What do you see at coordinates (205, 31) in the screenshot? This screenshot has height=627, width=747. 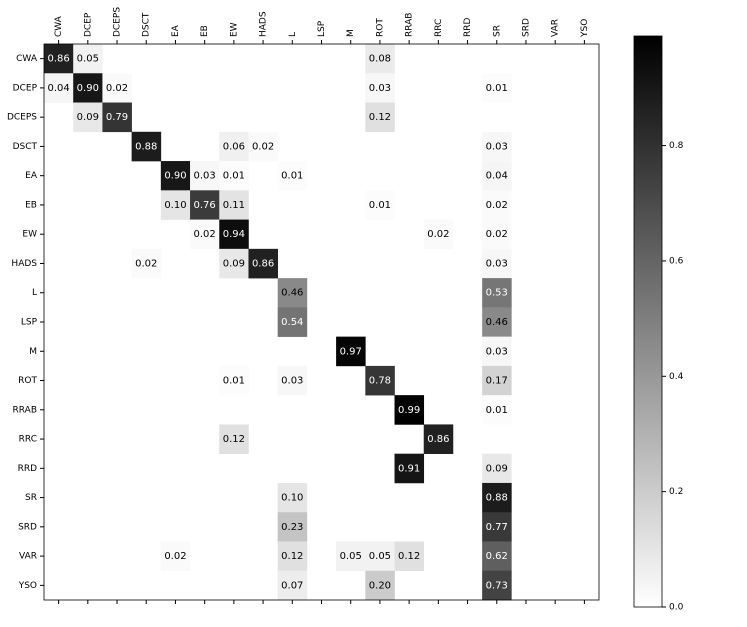 I see `x-tick-label: EB` at bounding box center [205, 31].